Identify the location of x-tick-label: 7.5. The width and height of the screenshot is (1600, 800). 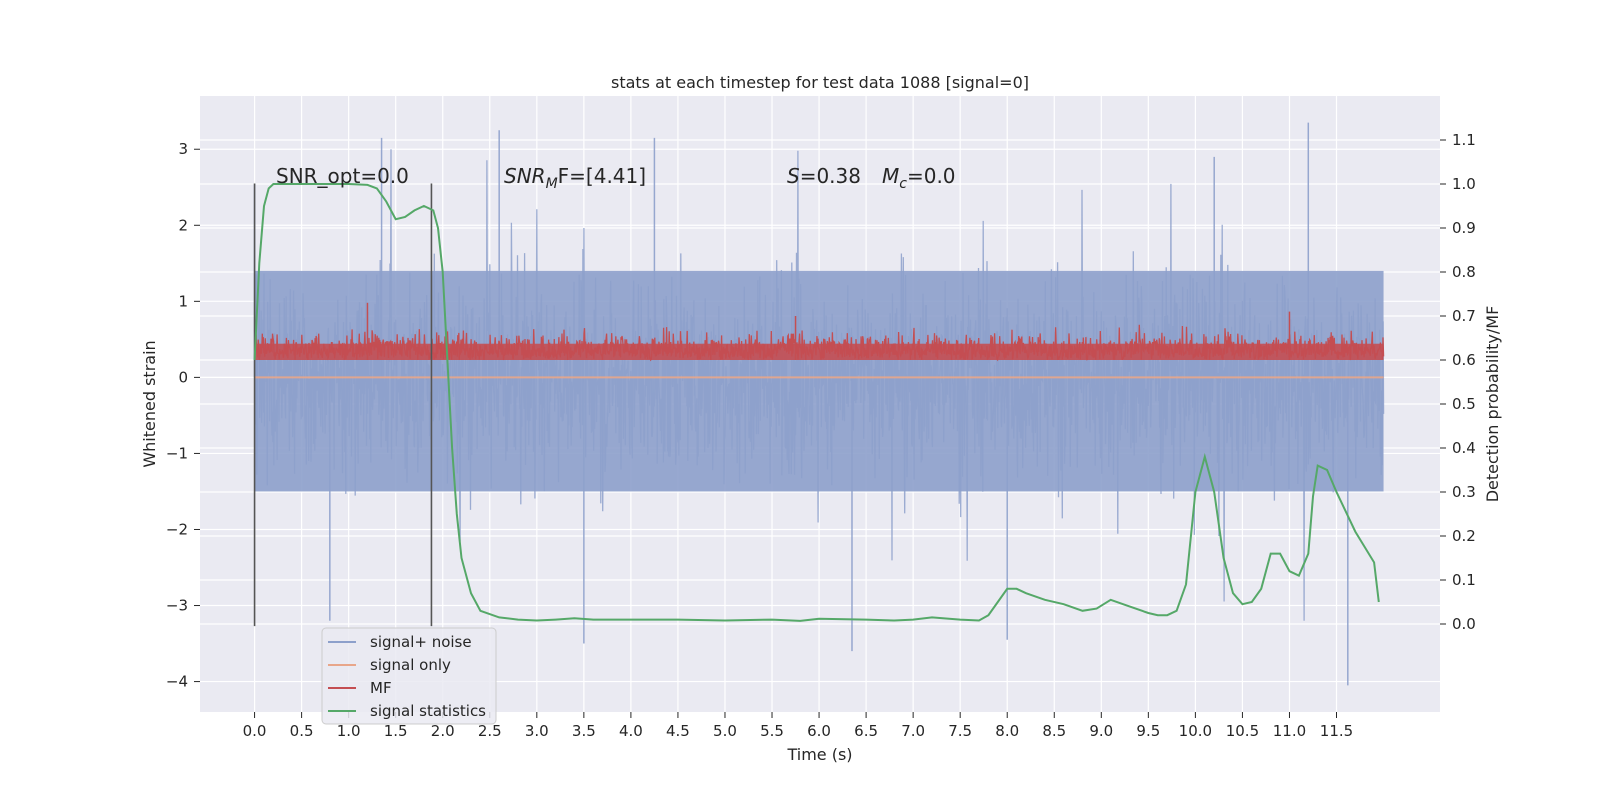
(960, 731).